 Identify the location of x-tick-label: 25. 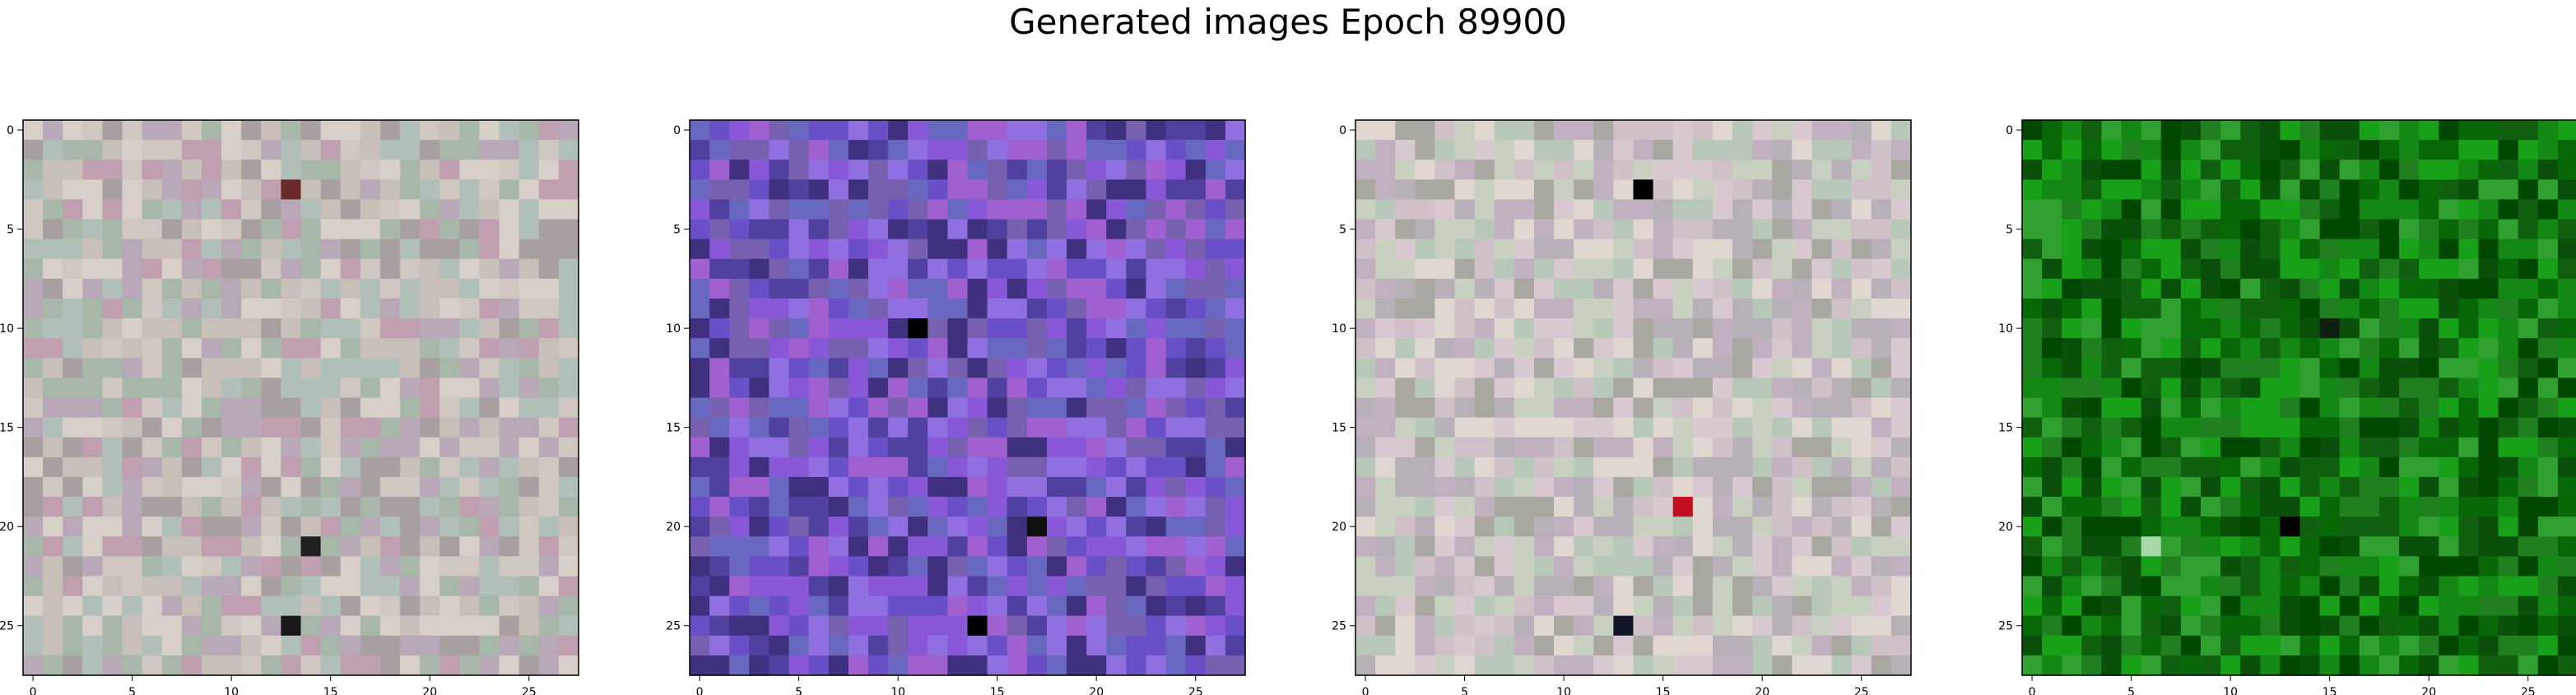
(1195, 690).